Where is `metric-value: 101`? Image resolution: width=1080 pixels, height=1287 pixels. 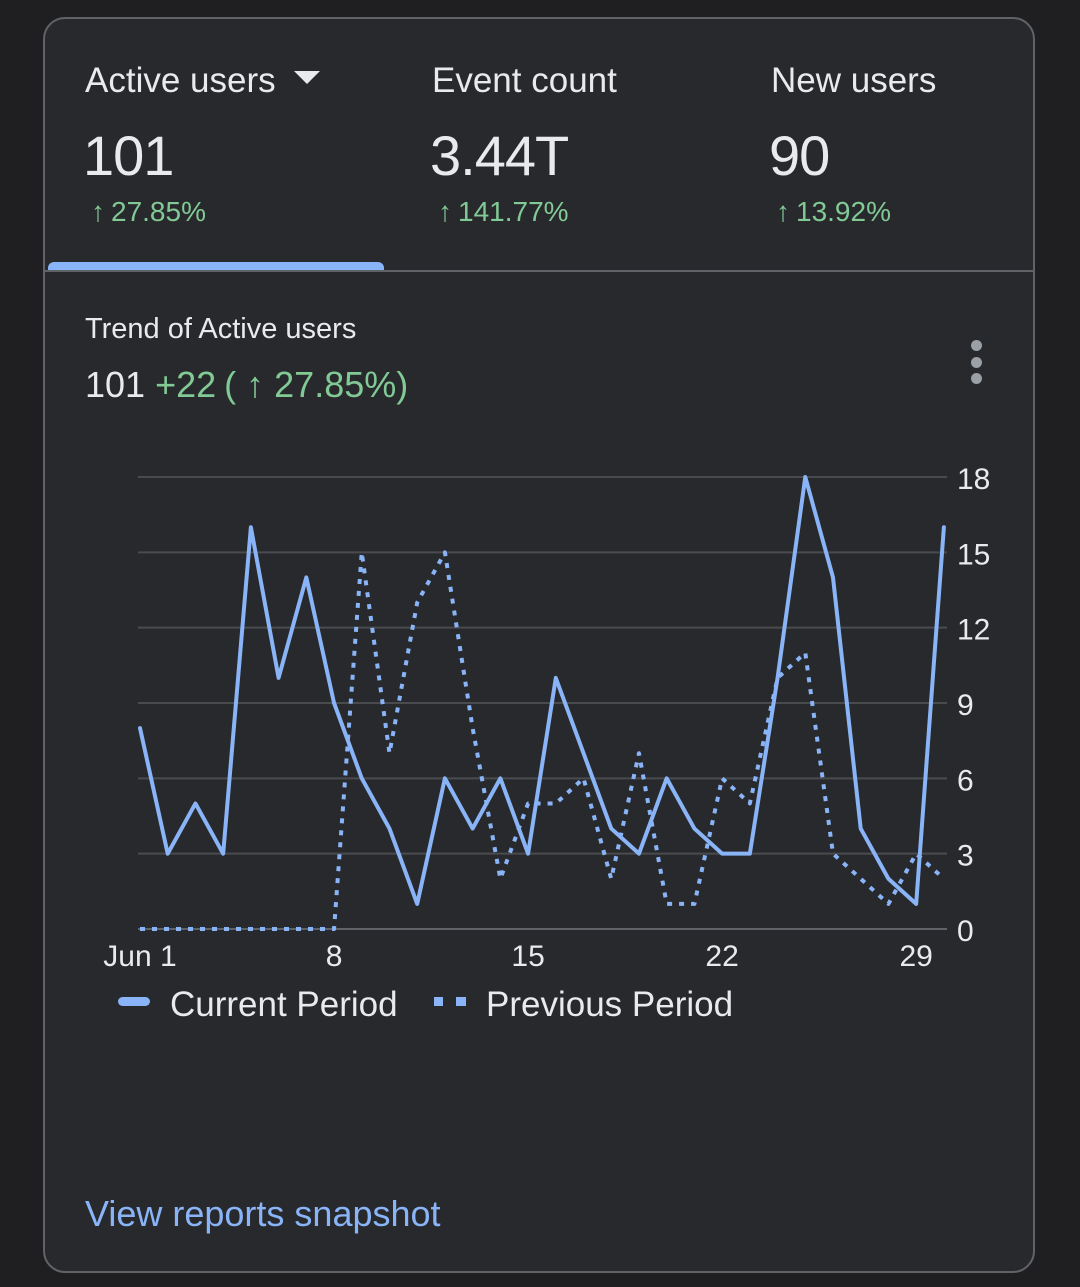
metric-value: 101 is located at coordinates (128, 155).